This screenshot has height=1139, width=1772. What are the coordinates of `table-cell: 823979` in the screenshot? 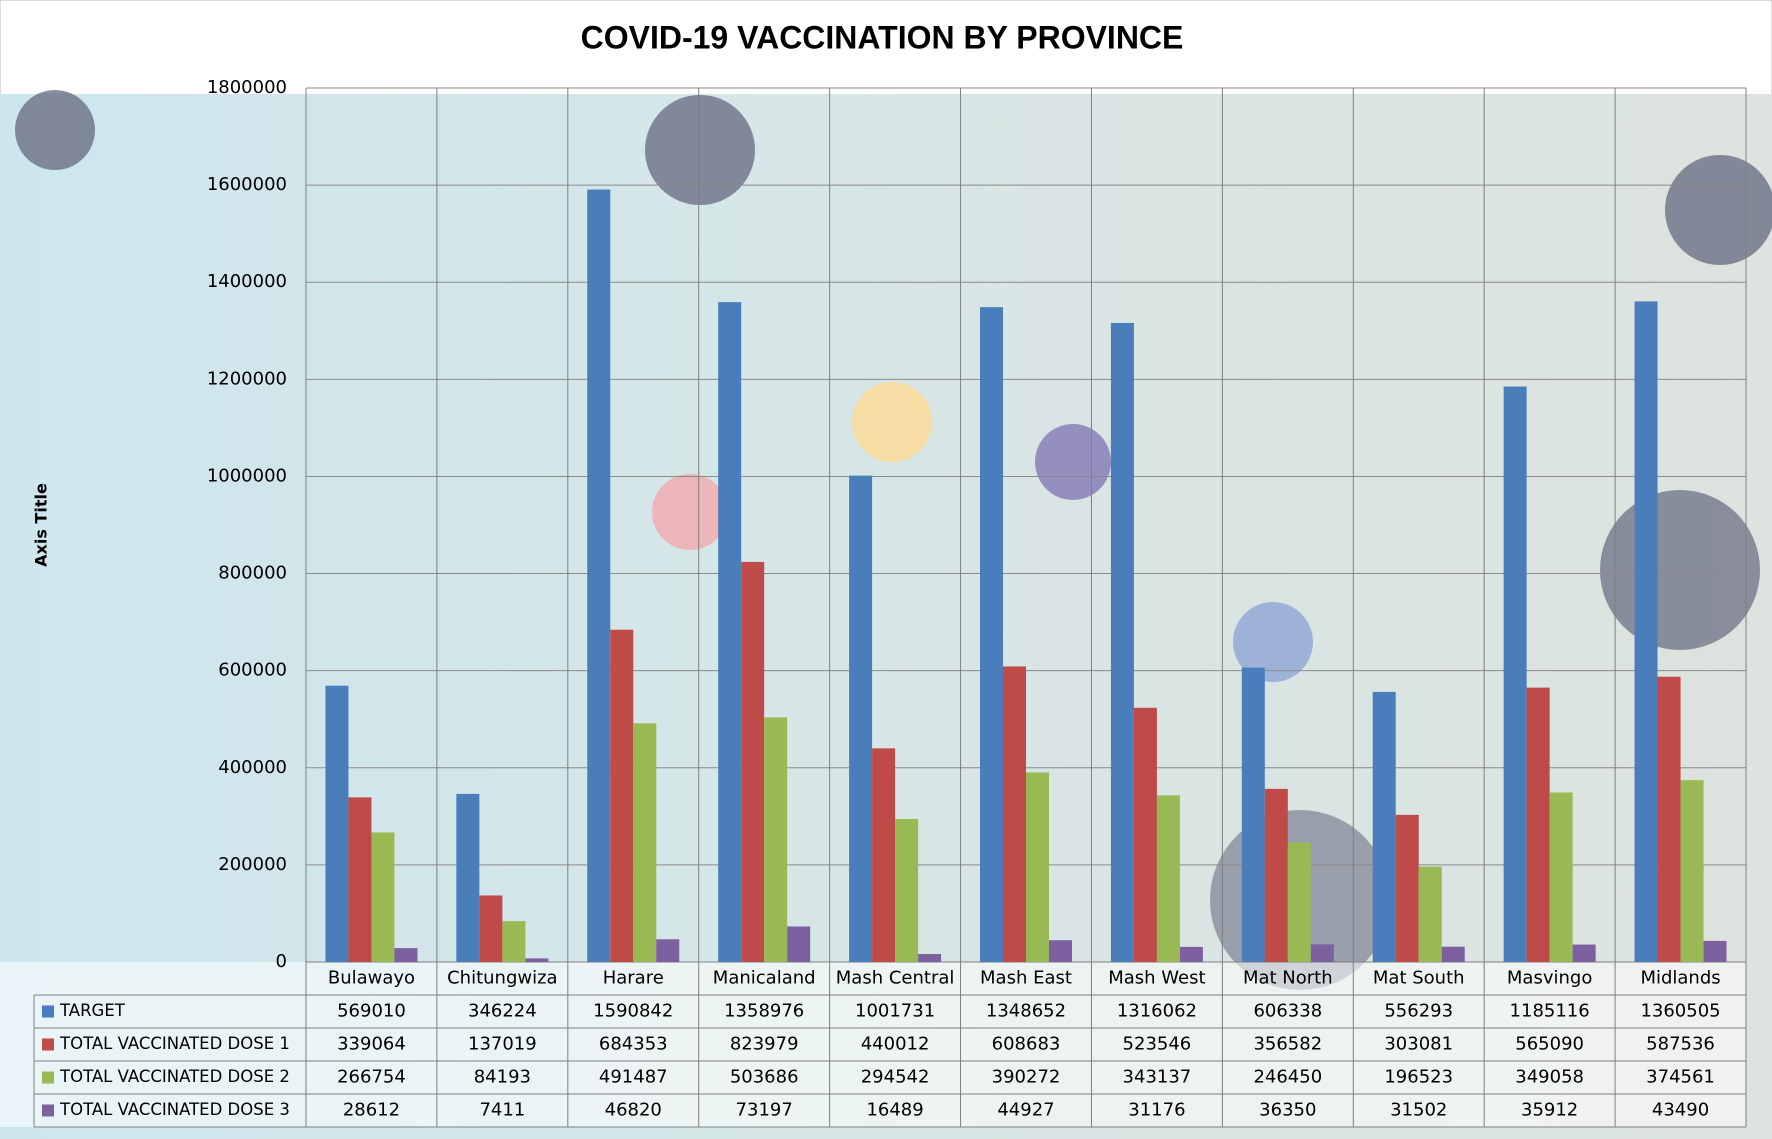 It's located at (764, 1044).